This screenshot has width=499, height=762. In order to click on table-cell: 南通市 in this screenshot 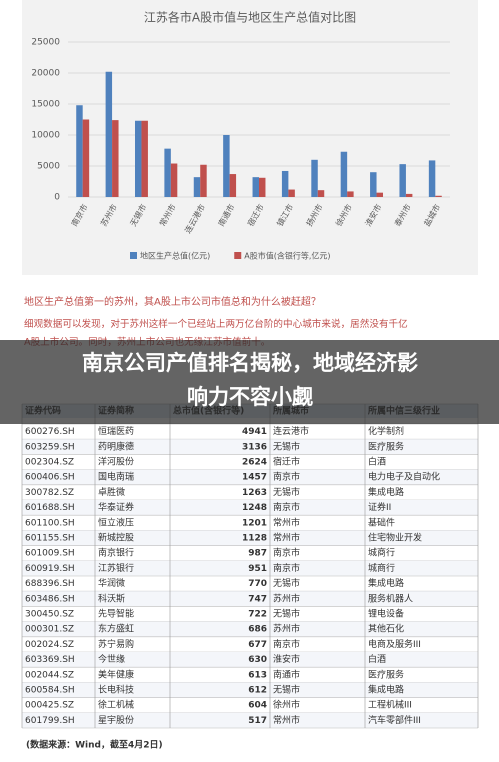, I will do `click(286, 674)`.